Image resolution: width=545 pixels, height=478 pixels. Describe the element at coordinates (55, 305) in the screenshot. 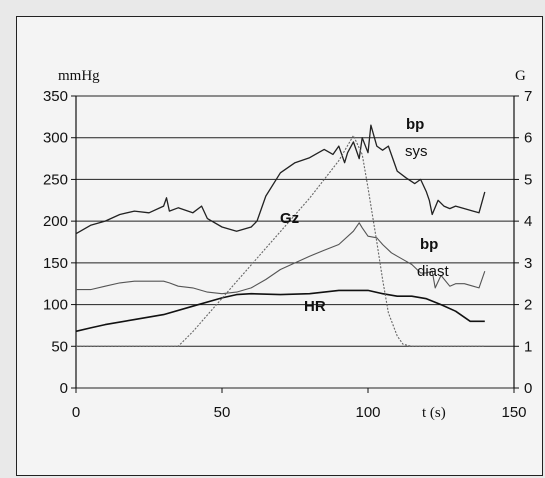

I see `y-left-tick-label: 100` at that location.